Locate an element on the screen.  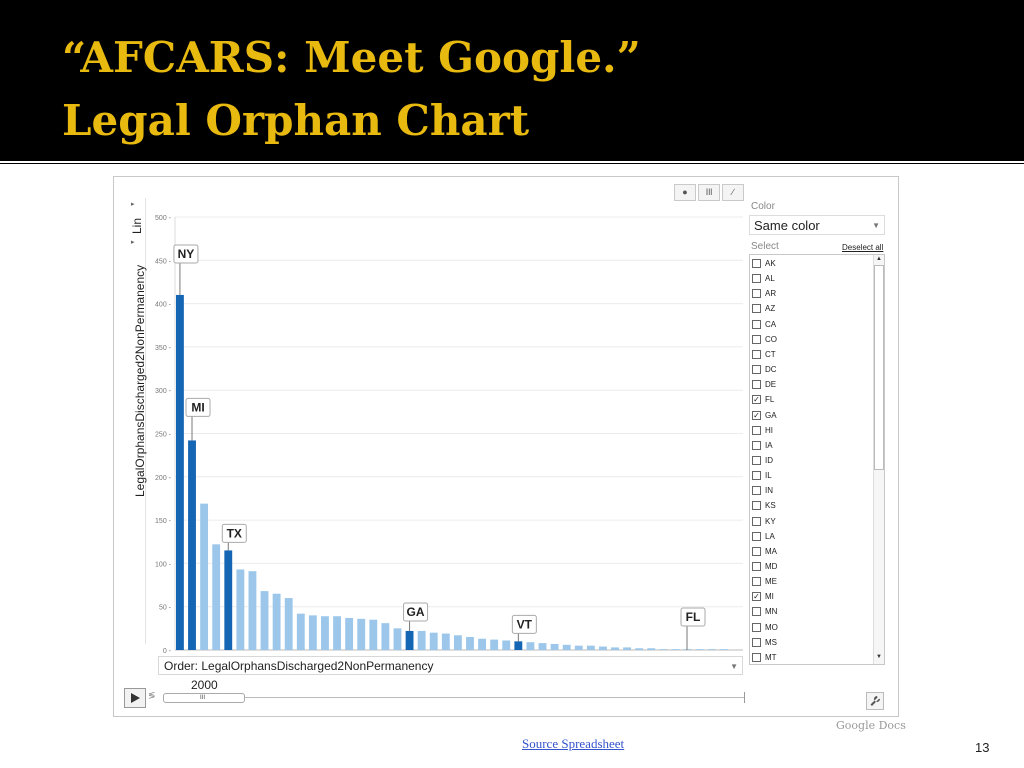
state-option-mi: ✓ MI is located at coordinates (811, 597).